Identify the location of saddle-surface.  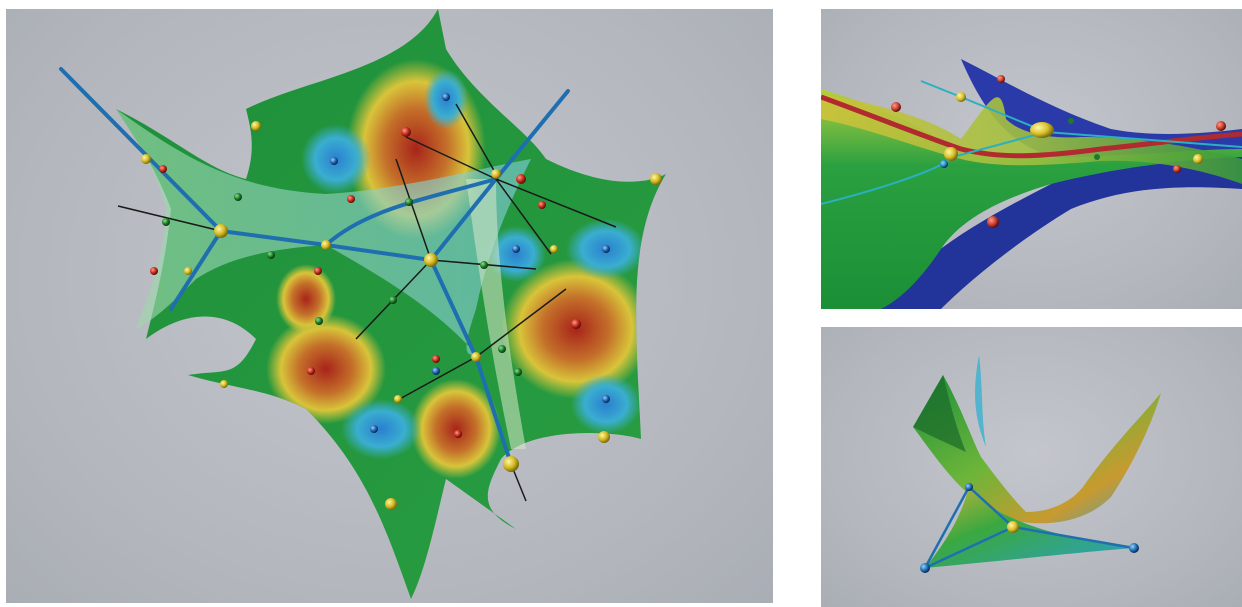
(1037, 449).